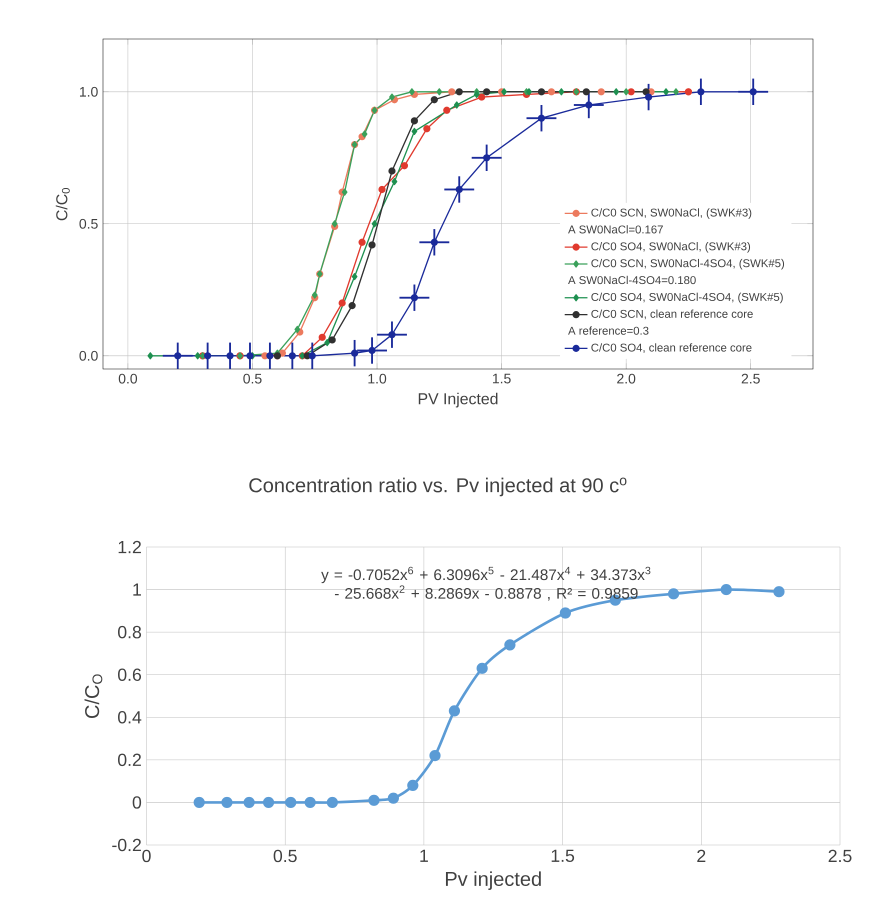  I want to click on legend-label: C/C0 SO4, SW0NaCl-4SO4, (SWK#5), so click(687, 298).